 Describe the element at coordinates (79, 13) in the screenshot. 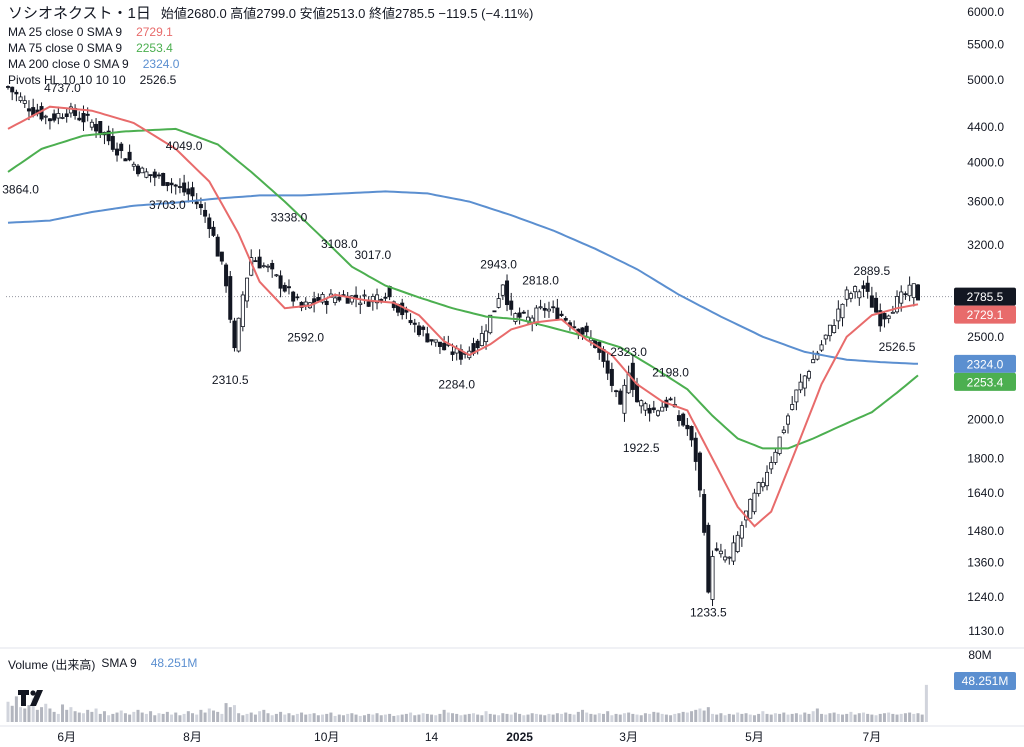

I see `symbol-name: ソシオネクスト・1日` at that location.